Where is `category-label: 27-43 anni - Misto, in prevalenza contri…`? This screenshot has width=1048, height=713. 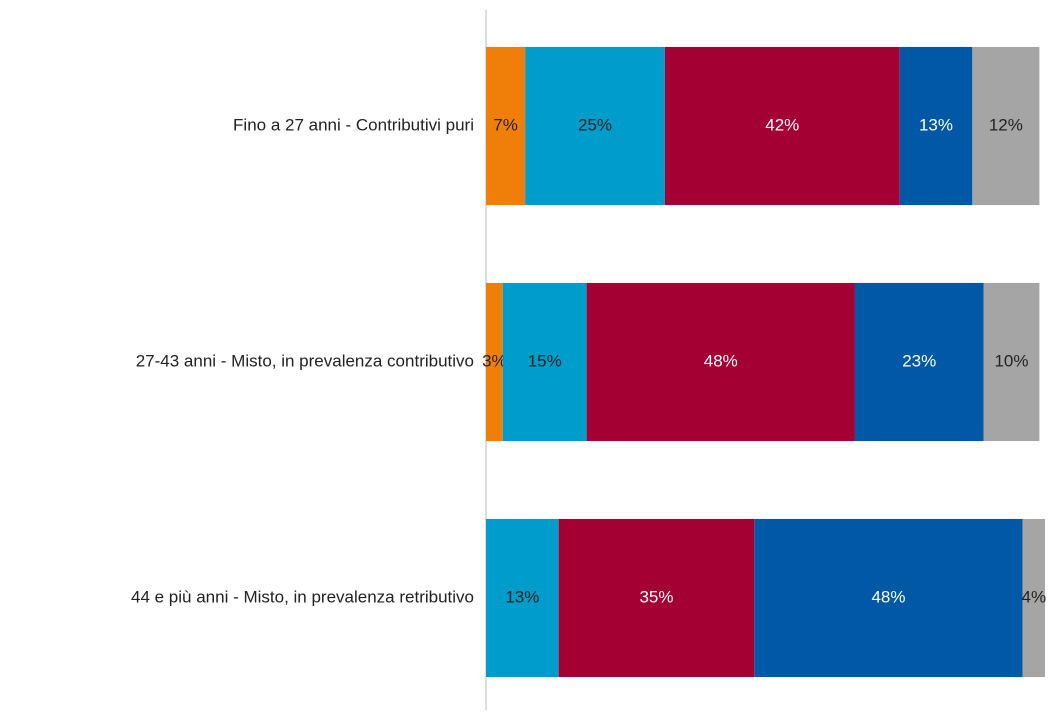 category-label: 27-43 anni - Misto, in prevalenza contri… is located at coordinates (305, 360).